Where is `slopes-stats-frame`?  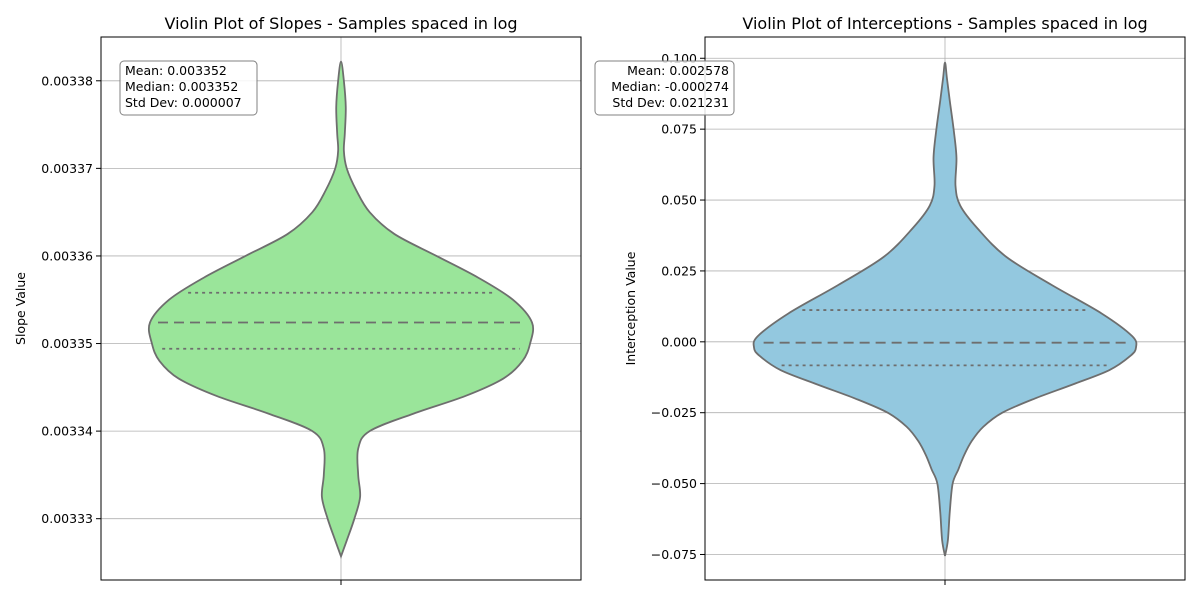
slopes-stats-frame is located at coordinates (188, 88).